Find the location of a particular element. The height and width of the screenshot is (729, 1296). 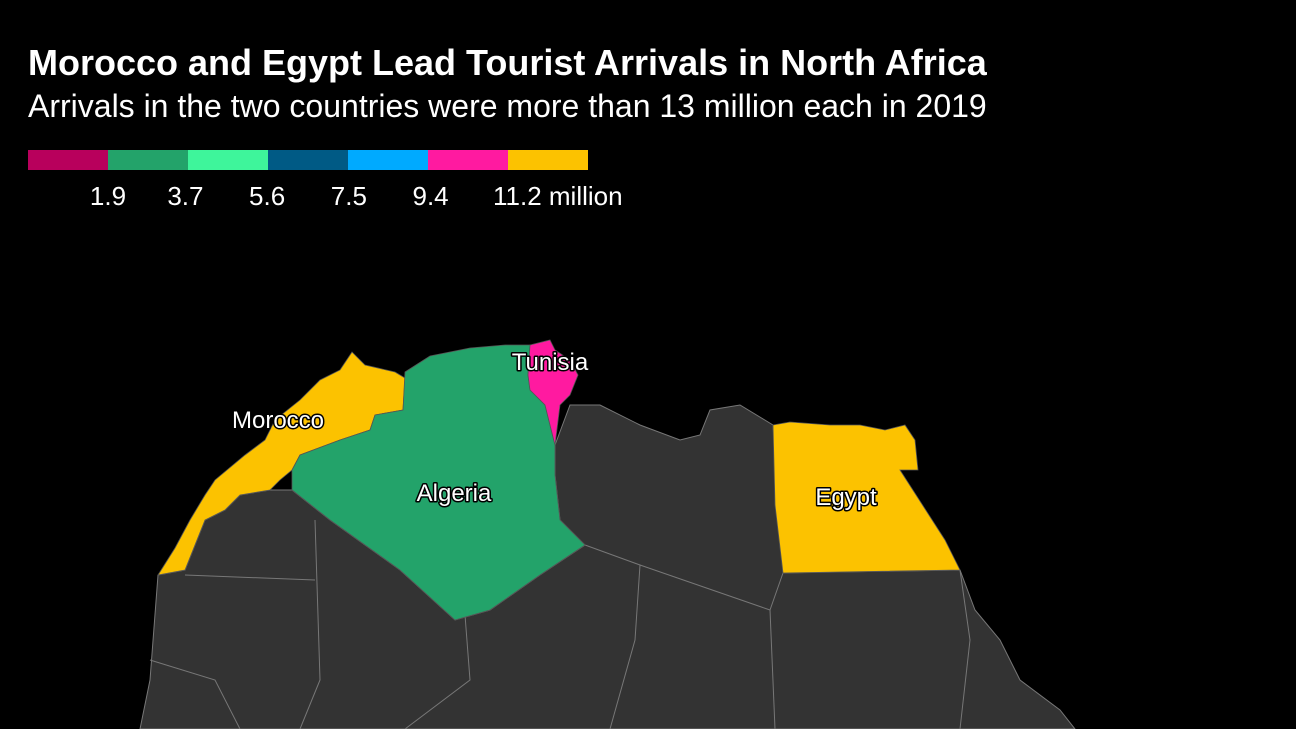

legend-tick-label: 7.5 is located at coordinates (349, 196).